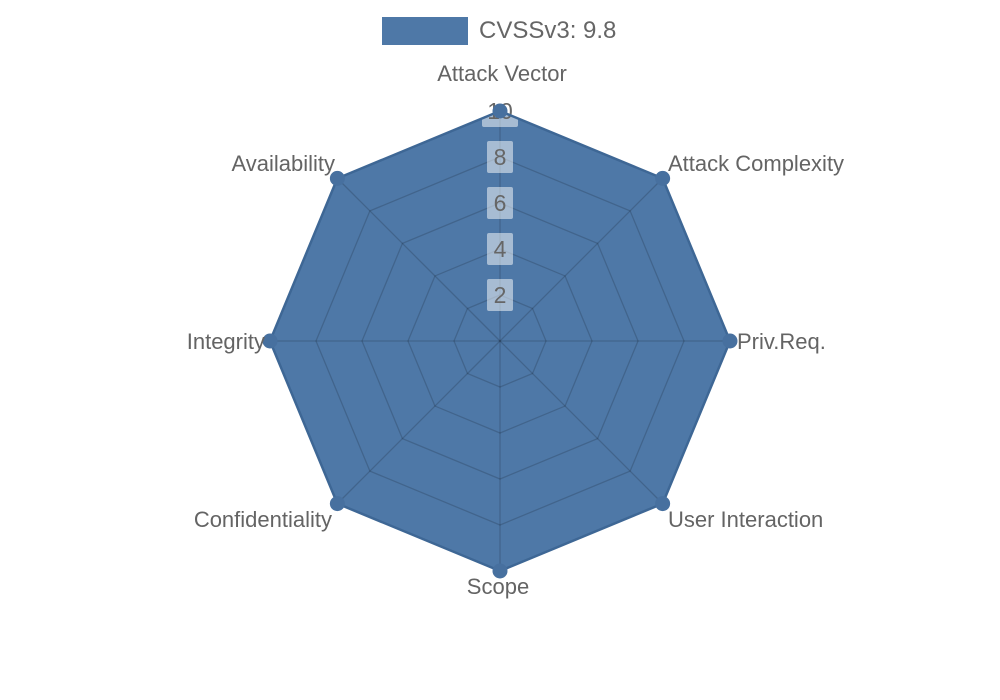  I want to click on radial-tick-label: 2, so click(500, 295).